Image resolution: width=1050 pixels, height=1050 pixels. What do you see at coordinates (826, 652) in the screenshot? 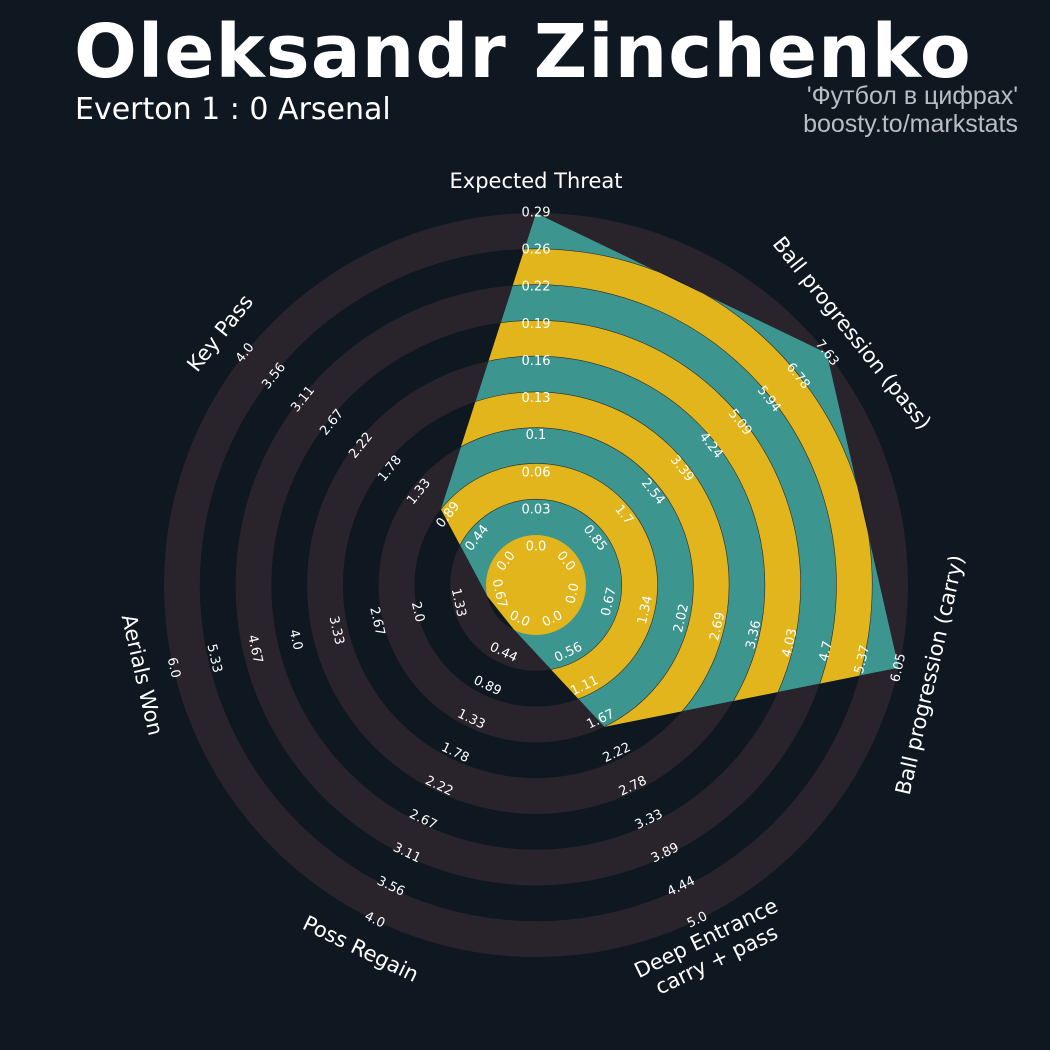
I see `tick-label: 4.7` at bounding box center [826, 652].